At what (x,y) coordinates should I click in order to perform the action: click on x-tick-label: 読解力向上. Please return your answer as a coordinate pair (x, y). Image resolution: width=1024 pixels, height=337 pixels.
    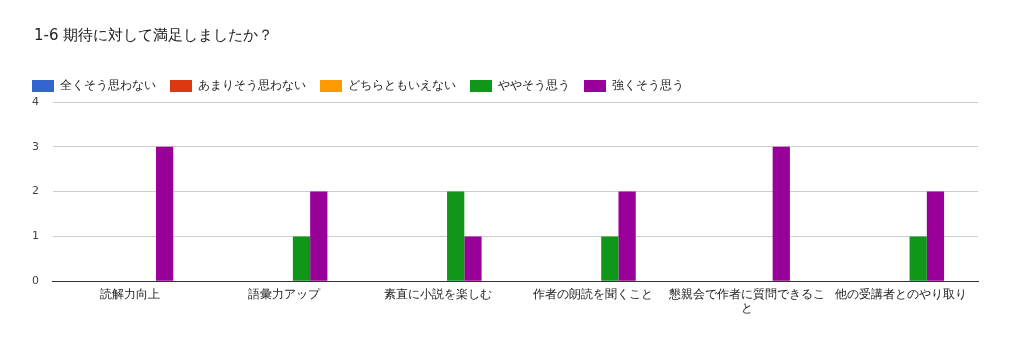
    Looking at the image, I should click on (130, 293).